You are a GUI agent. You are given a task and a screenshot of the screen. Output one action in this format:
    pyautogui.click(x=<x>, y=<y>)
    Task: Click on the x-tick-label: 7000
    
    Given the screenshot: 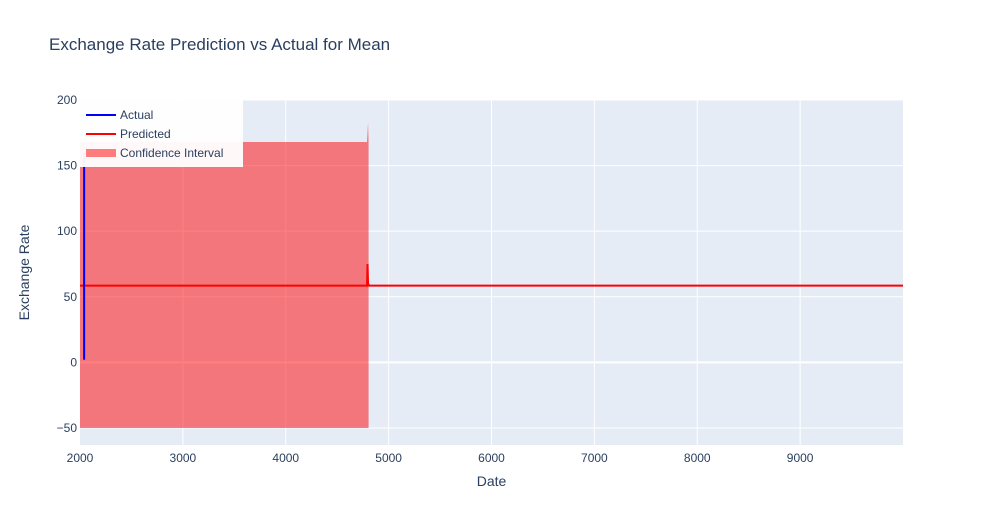 What is the action you would take?
    pyautogui.click(x=594, y=458)
    